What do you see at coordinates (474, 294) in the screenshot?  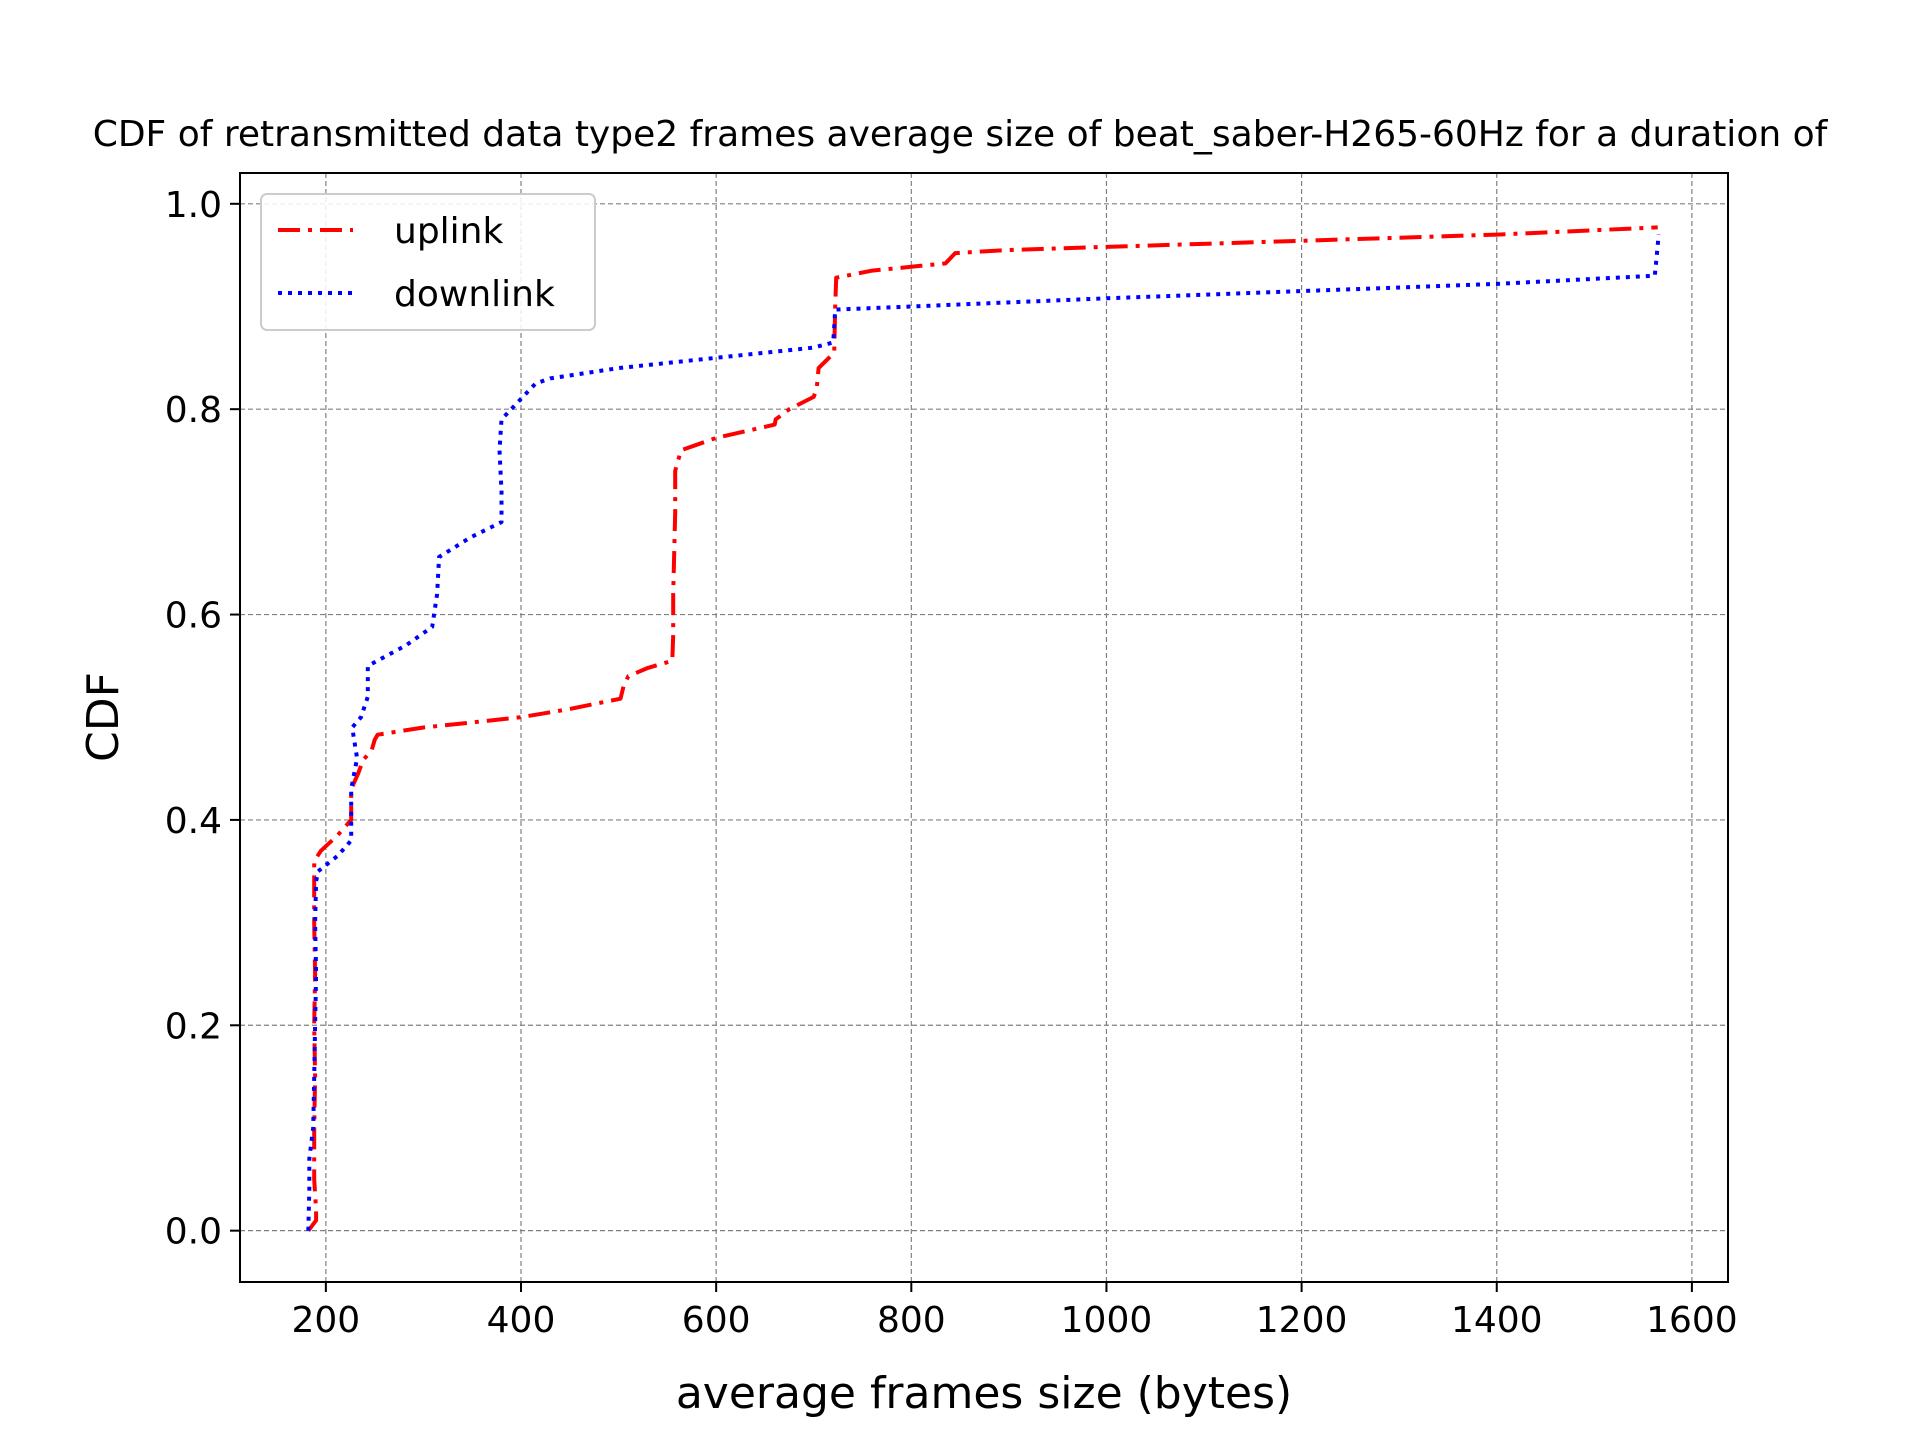 I see `legend-label-downlink: downlink` at bounding box center [474, 294].